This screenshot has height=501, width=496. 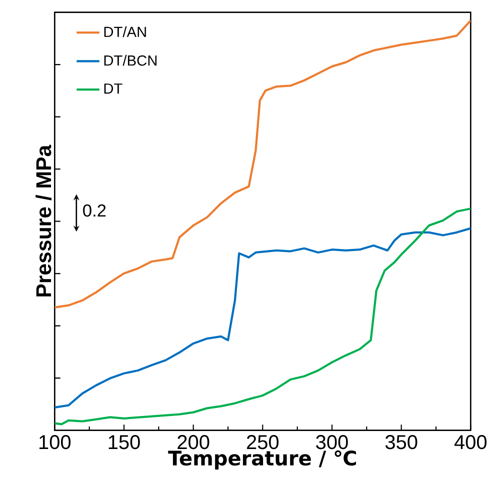 I want to click on y-axis-title: Pressure / MPa, so click(x=44, y=220).